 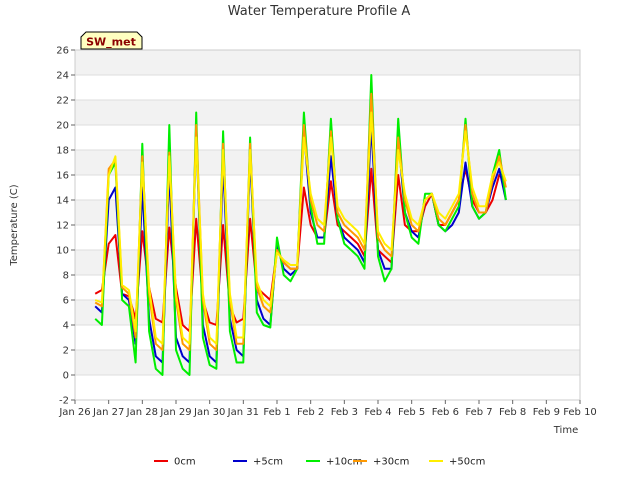 What do you see at coordinates (445, 412) in the screenshot?
I see `x-tick-label: Feb 6` at bounding box center [445, 412].